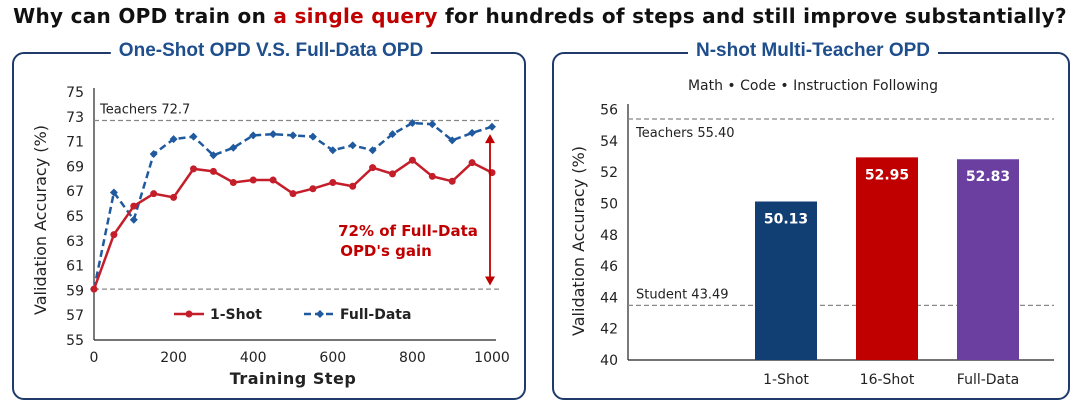 The image size is (1080, 408). What do you see at coordinates (75, 242) in the screenshot?
I see `y-tick-label: 63` at bounding box center [75, 242].